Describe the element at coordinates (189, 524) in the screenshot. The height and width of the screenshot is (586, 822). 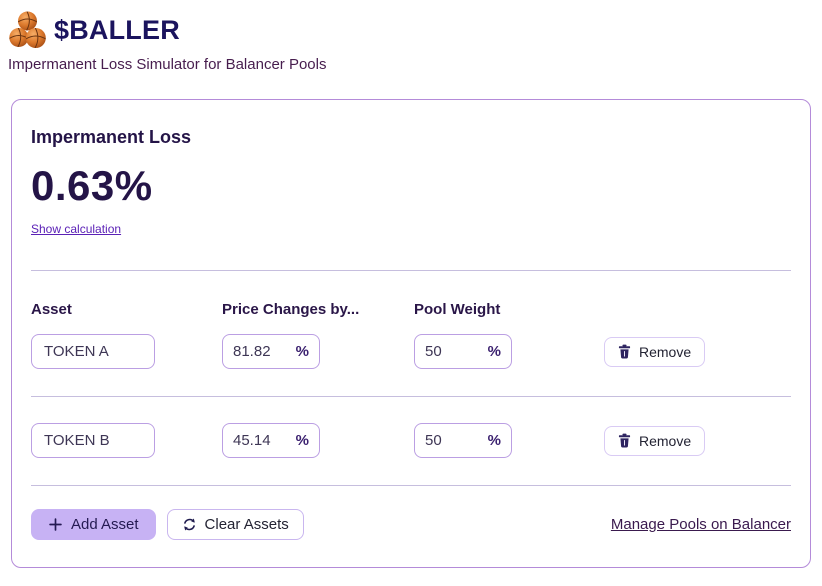
I see `refresh-icon` at that location.